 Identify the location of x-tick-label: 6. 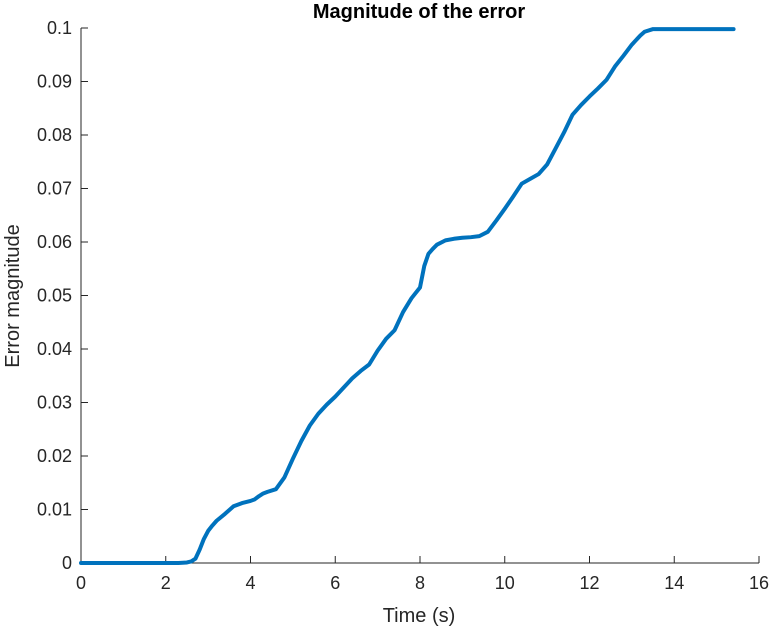
(335, 583).